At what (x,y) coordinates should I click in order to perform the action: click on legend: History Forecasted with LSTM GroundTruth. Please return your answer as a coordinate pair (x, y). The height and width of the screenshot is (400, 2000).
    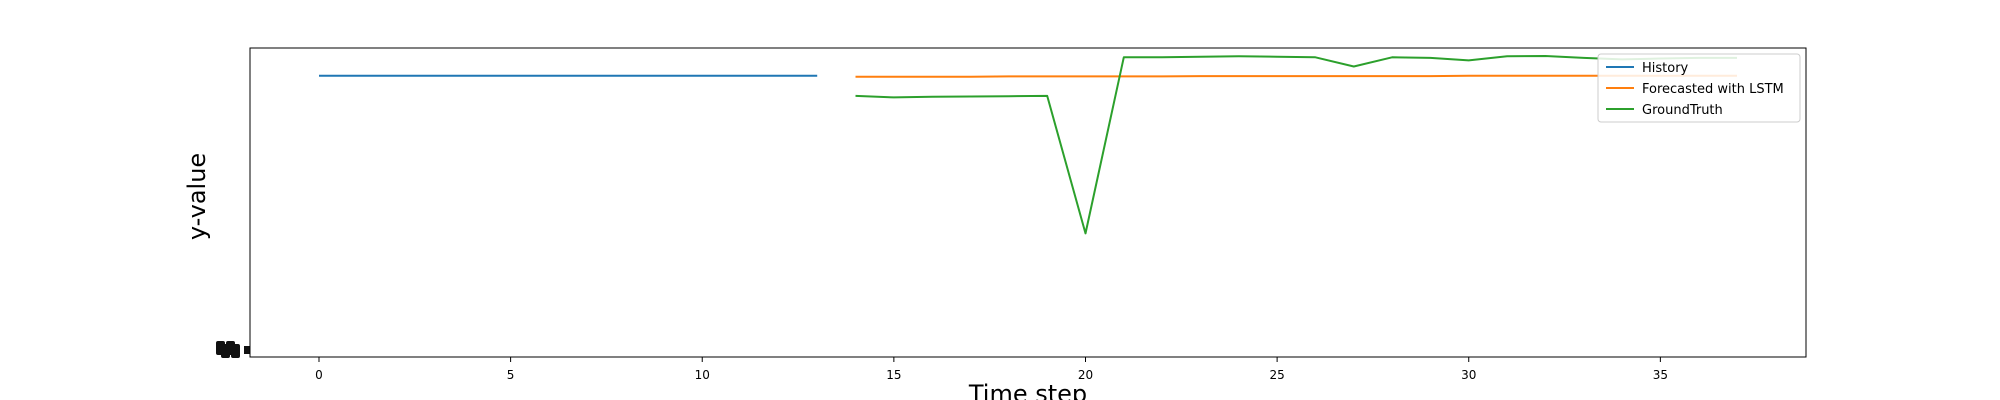
    Looking at the image, I should click on (1699, 88).